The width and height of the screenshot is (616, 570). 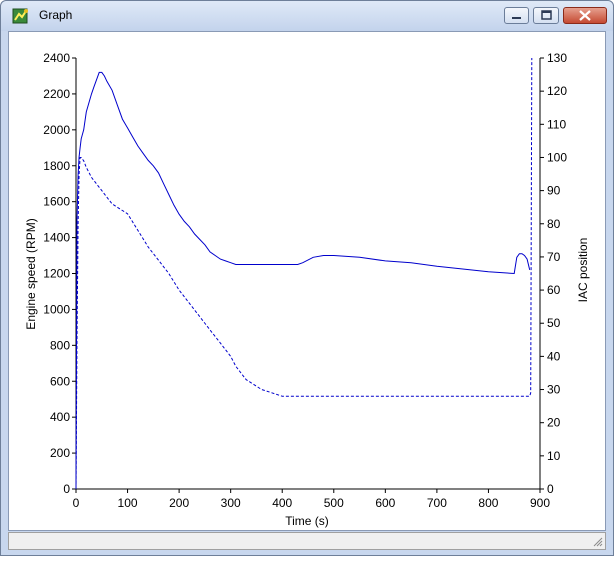 I want to click on y2-tick-label: 90, so click(x=554, y=191).